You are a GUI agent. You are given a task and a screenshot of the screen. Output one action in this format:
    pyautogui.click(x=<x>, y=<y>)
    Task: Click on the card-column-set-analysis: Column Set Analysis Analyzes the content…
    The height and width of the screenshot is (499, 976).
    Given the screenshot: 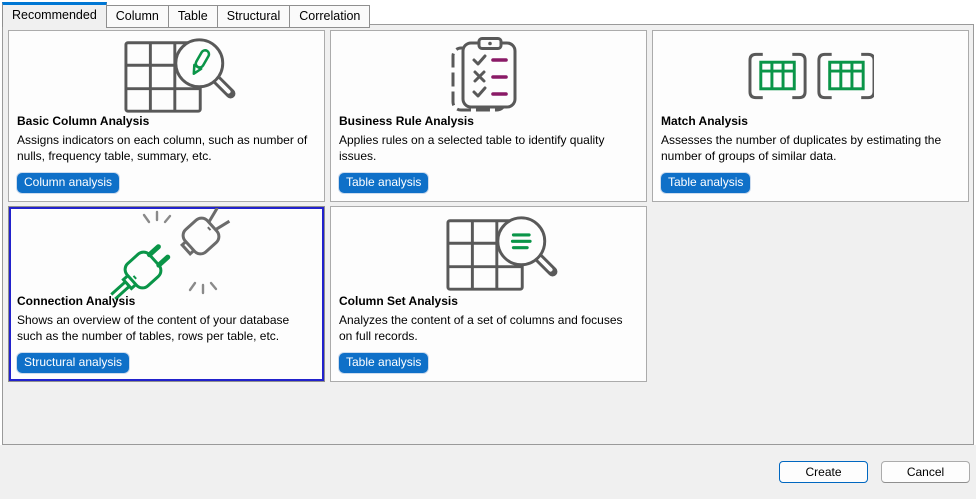 What is the action you would take?
    pyautogui.click(x=488, y=294)
    